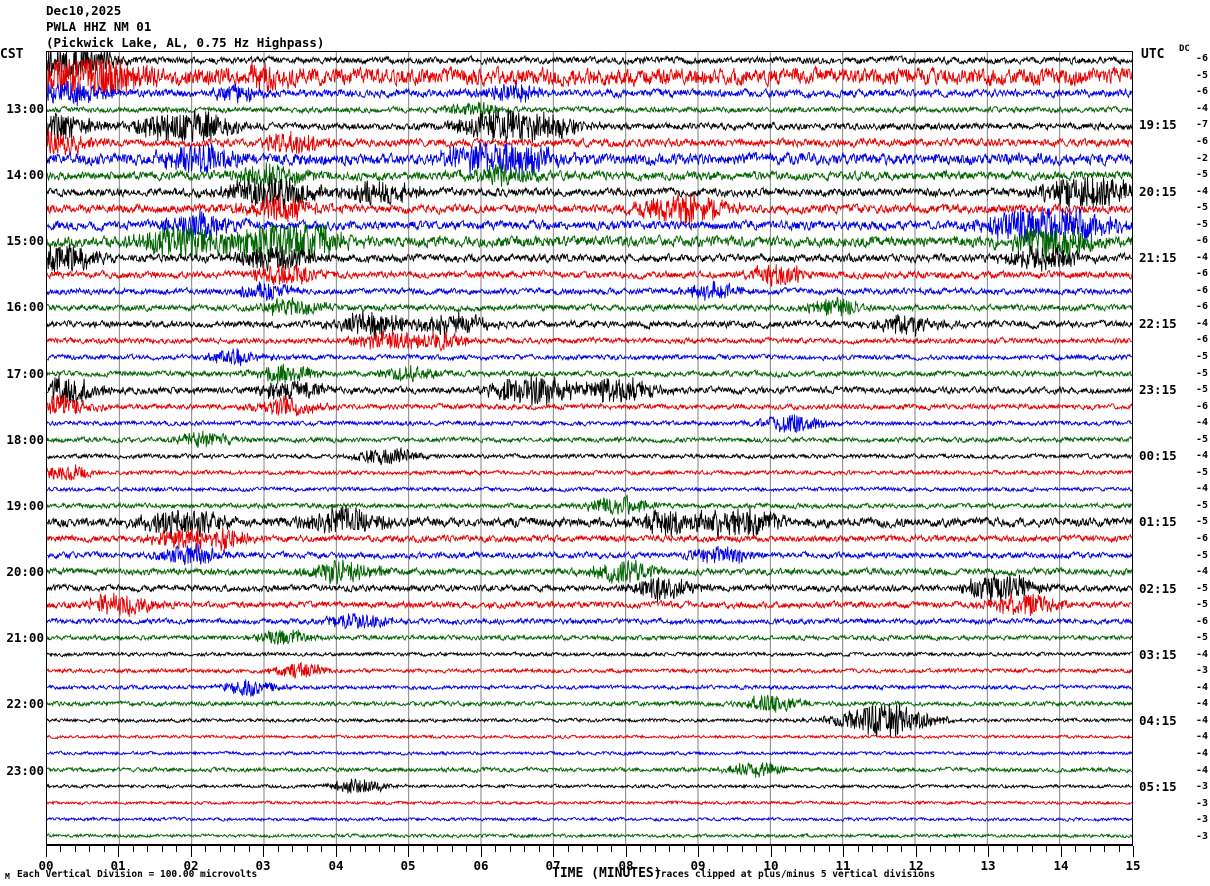  I want to click on trace-1900-green, so click(589, 505).